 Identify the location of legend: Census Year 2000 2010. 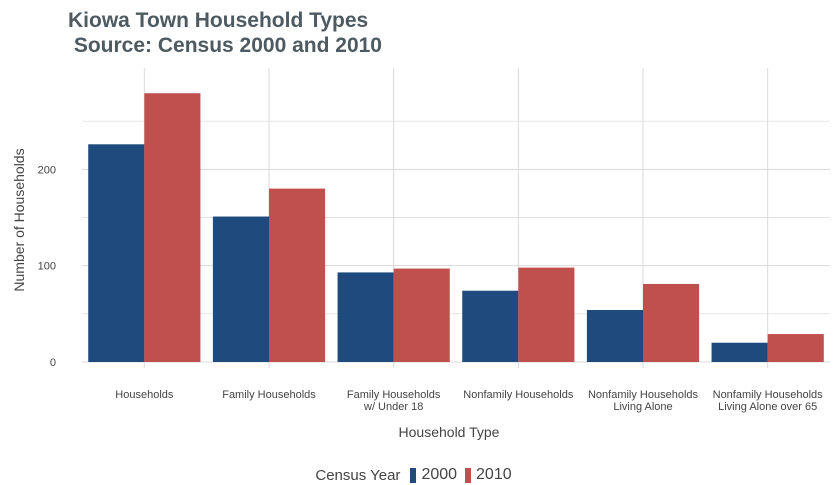
(417, 475).